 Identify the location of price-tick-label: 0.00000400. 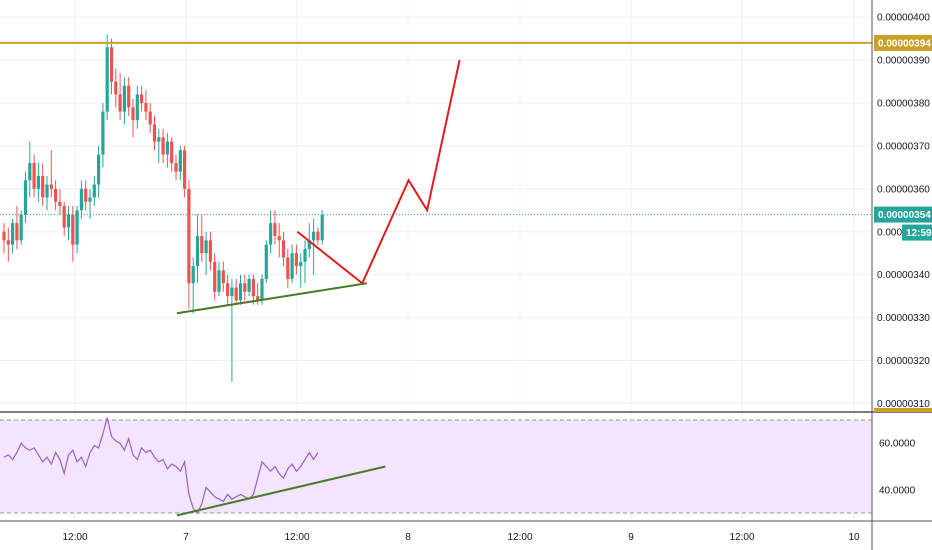
(903, 18).